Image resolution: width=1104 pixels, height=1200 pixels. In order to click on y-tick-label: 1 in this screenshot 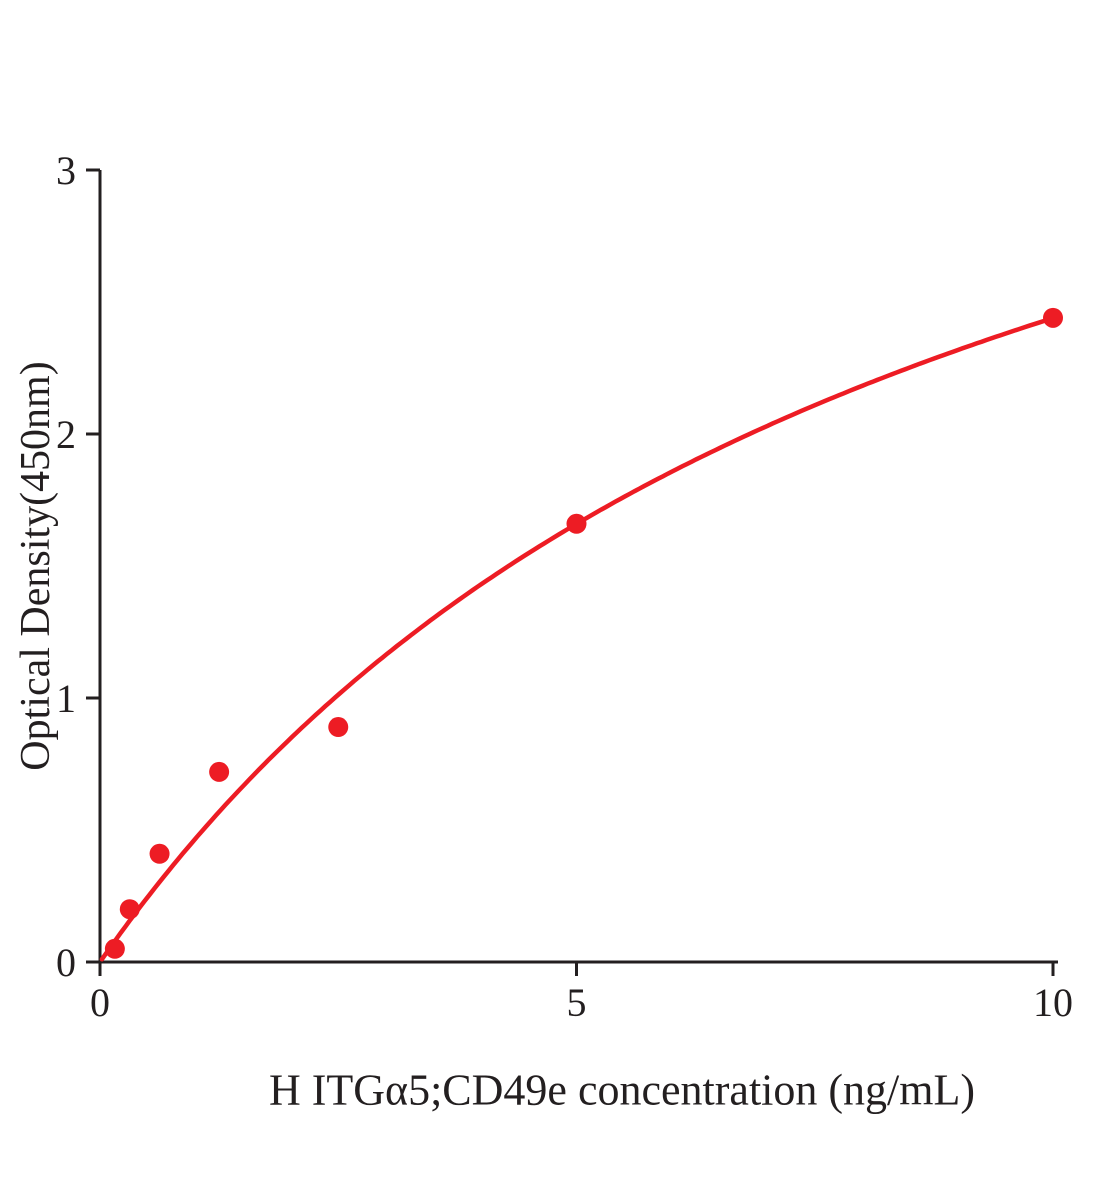, I will do `click(66, 698)`.